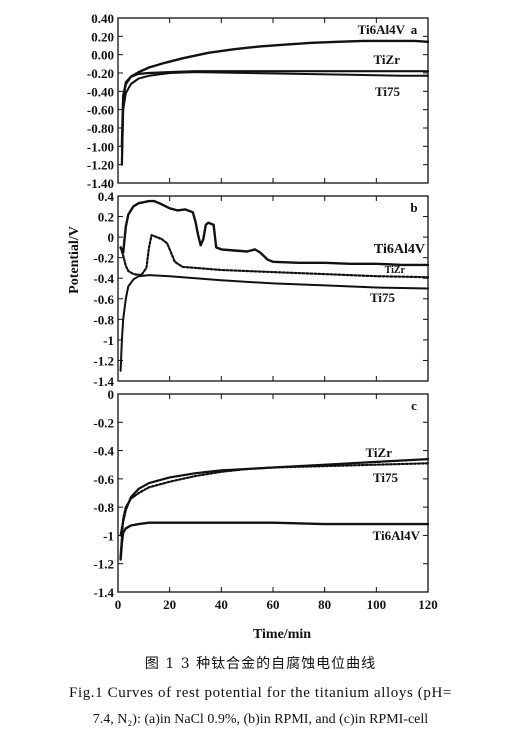 This screenshot has height=738, width=521. What do you see at coordinates (274, 323) in the screenshot?
I see `series-line-ti75-b` at bounding box center [274, 323].